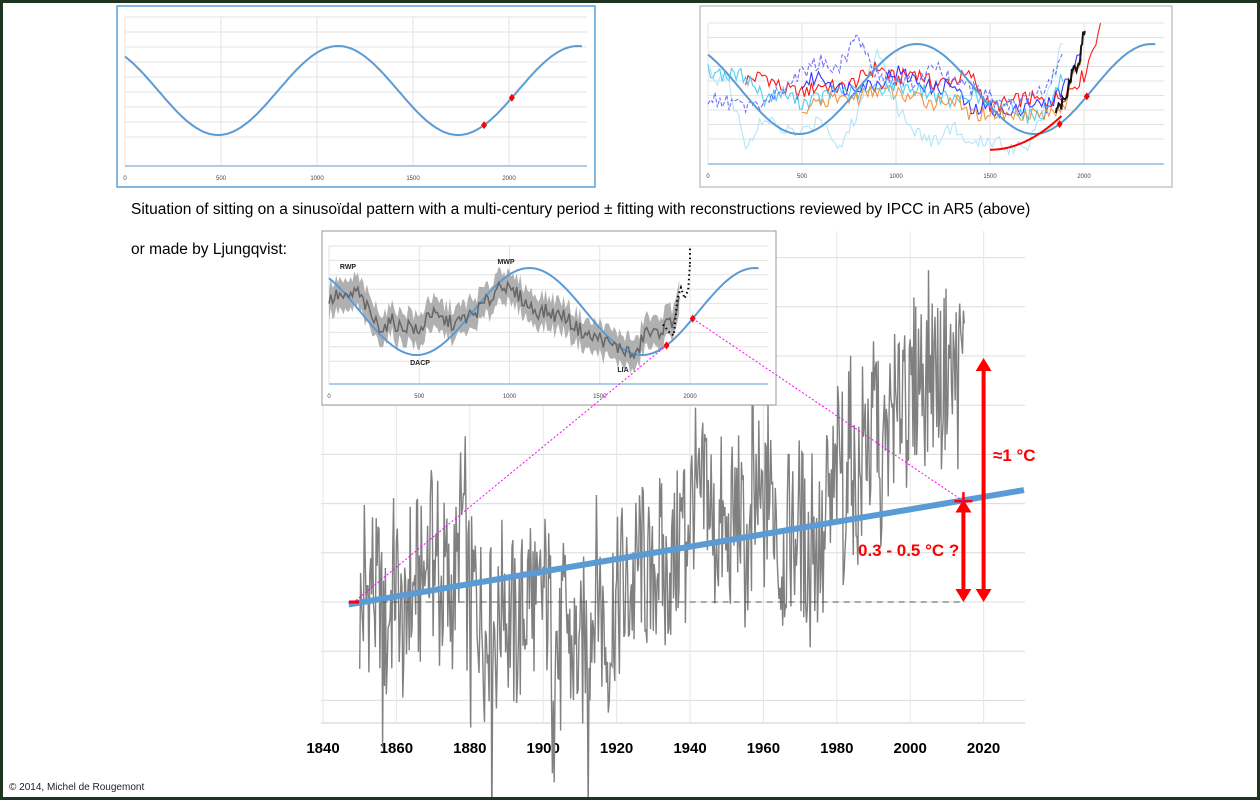 Image resolution: width=1260 pixels, height=800 pixels. What do you see at coordinates (686, 547) in the screenshot?
I see `trend-line` at bounding box center [686, 547].